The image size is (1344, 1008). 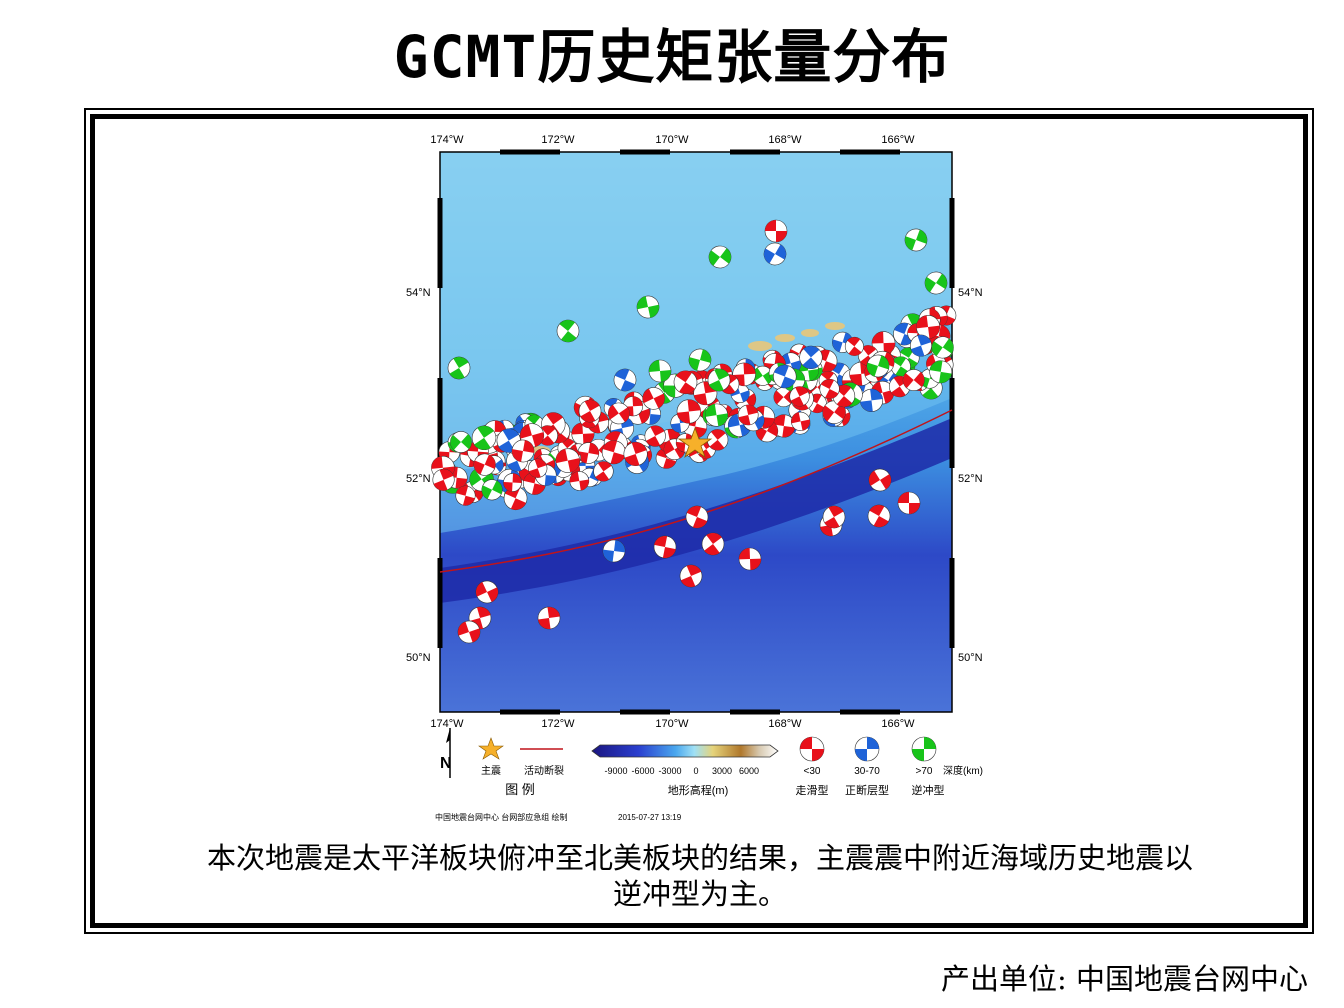 What do you see at coordinates (650, 817) in the screenshot?
I see `date-text: 2015-07-27 13:19` at bounding box center [650, 817].